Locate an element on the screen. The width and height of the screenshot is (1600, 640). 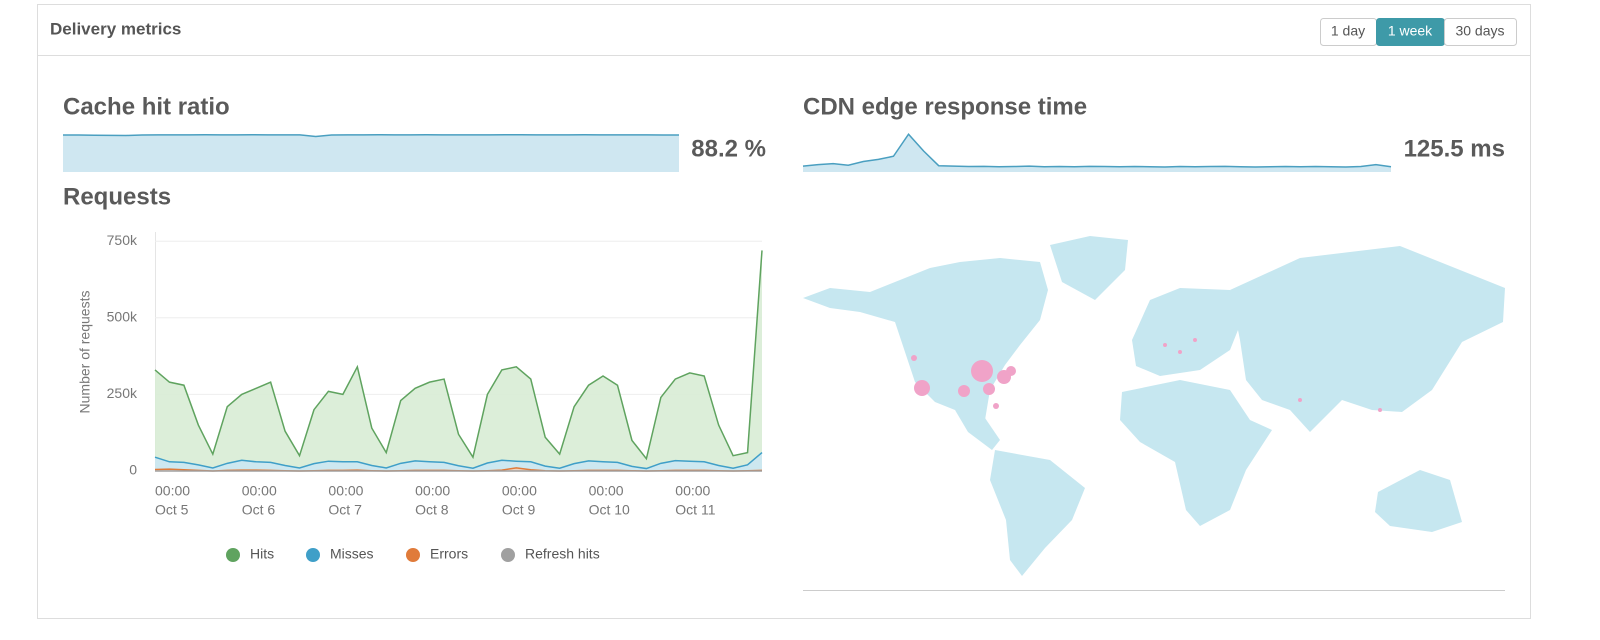
x-tick-label: Oct 8 is located at coordinates (432, 510).